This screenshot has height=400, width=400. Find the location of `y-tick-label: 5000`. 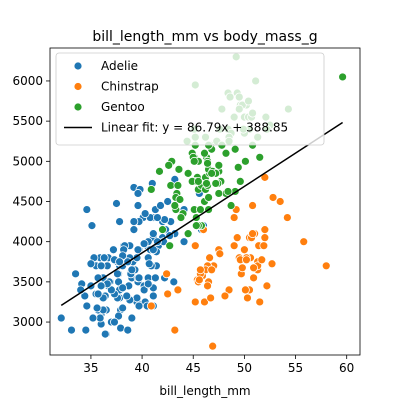

y-tick-label: 5000 is located at coordinates (27, 161).